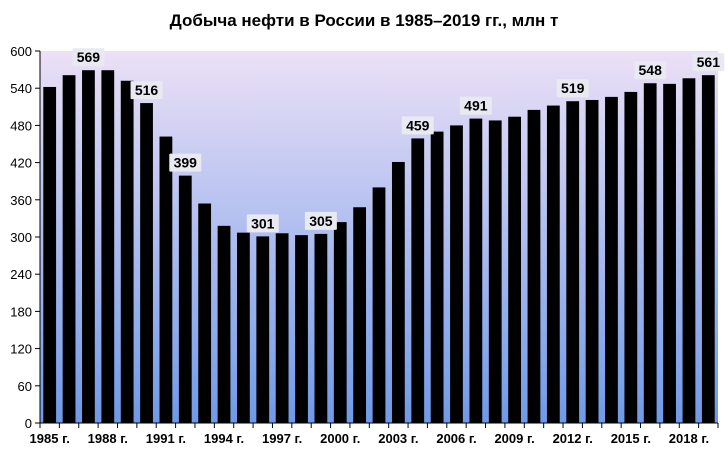  I want to click on x-tick-label: 2006 г., so click(456, 438).